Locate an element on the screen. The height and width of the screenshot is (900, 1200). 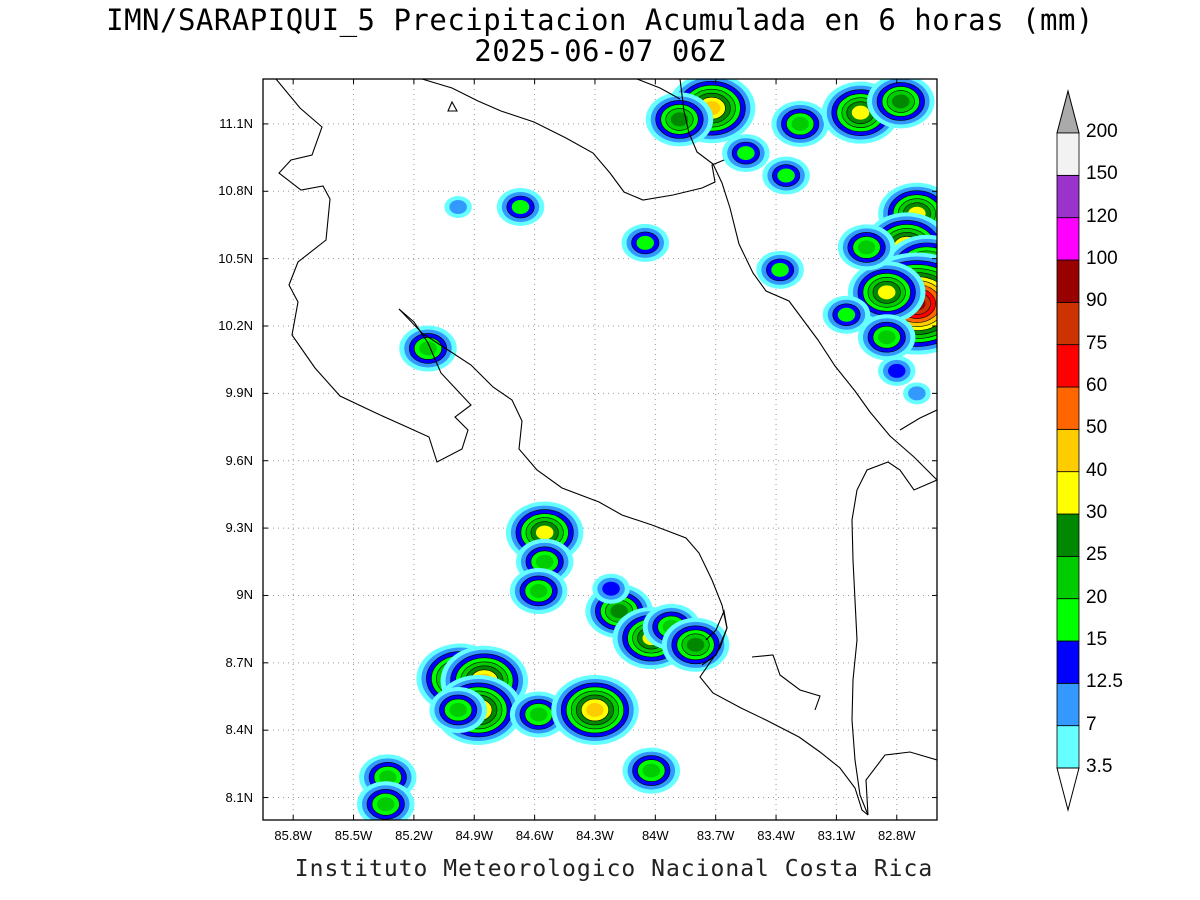
lon-label: 85.2W is located at coordinates (414, 835).